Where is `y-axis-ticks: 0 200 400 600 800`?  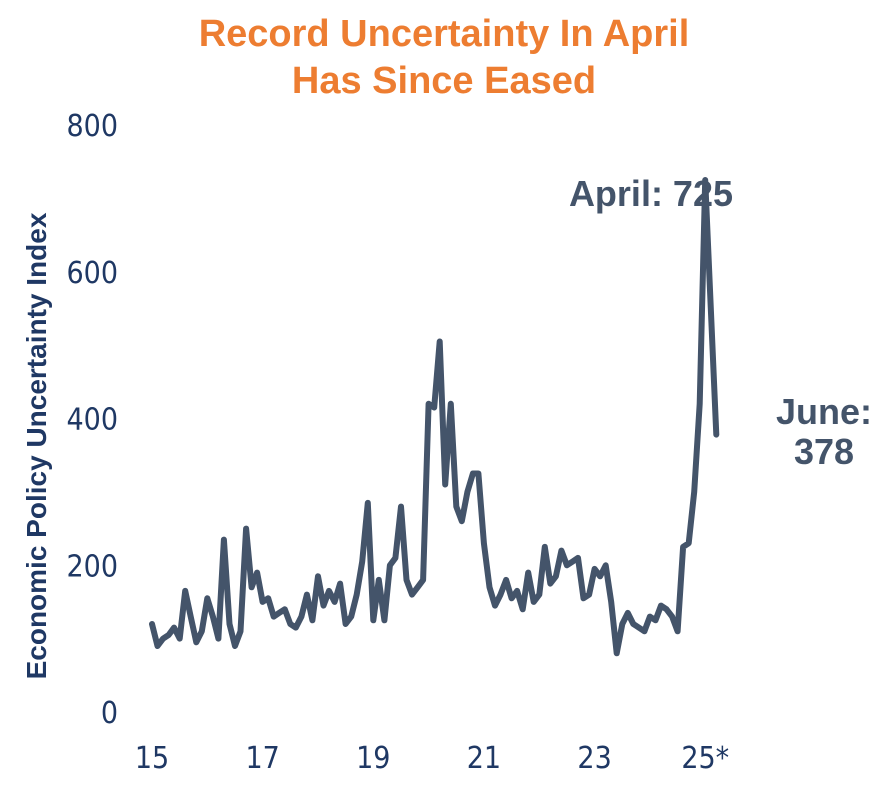
y-axis-ticks: 0 200 400 600 800 is located at coordinates (92, 420).